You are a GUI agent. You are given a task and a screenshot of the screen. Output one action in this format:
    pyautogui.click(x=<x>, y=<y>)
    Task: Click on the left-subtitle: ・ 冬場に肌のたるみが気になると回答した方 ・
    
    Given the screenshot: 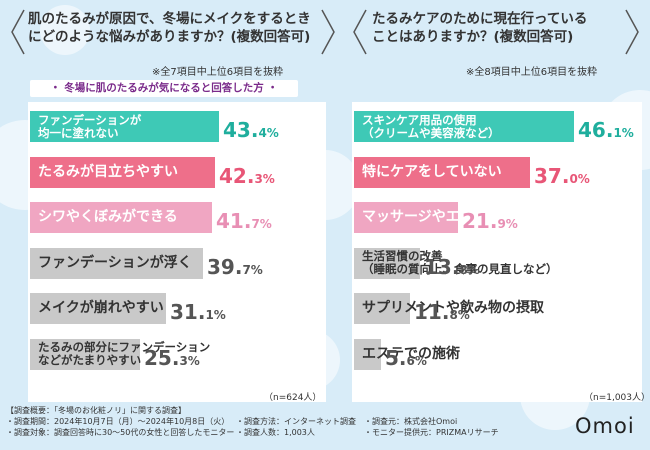 What is the action you would take?
    pyautogui.click(x=164, y=88)
    